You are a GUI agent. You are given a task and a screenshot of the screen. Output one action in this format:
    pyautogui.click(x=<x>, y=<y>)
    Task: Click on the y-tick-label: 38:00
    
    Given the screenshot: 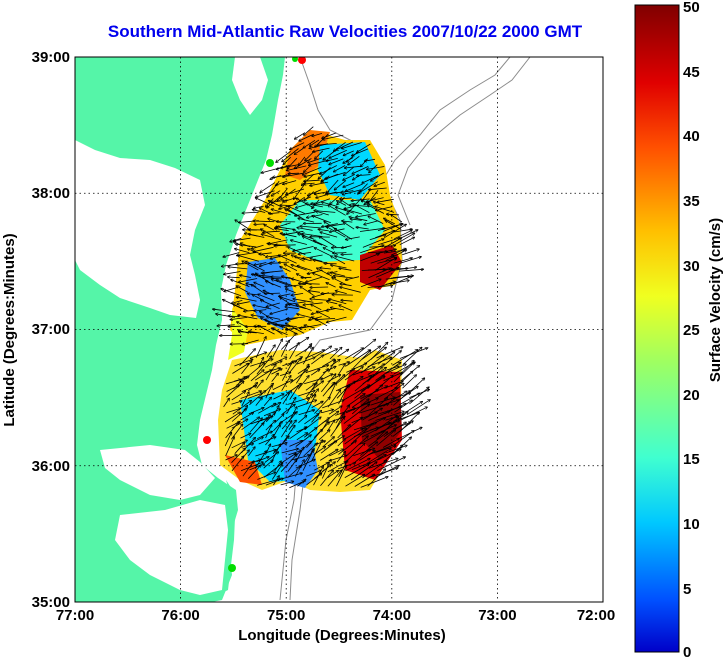 What is the action you would take?
    pyautogui.click(x=51, y=193)
    